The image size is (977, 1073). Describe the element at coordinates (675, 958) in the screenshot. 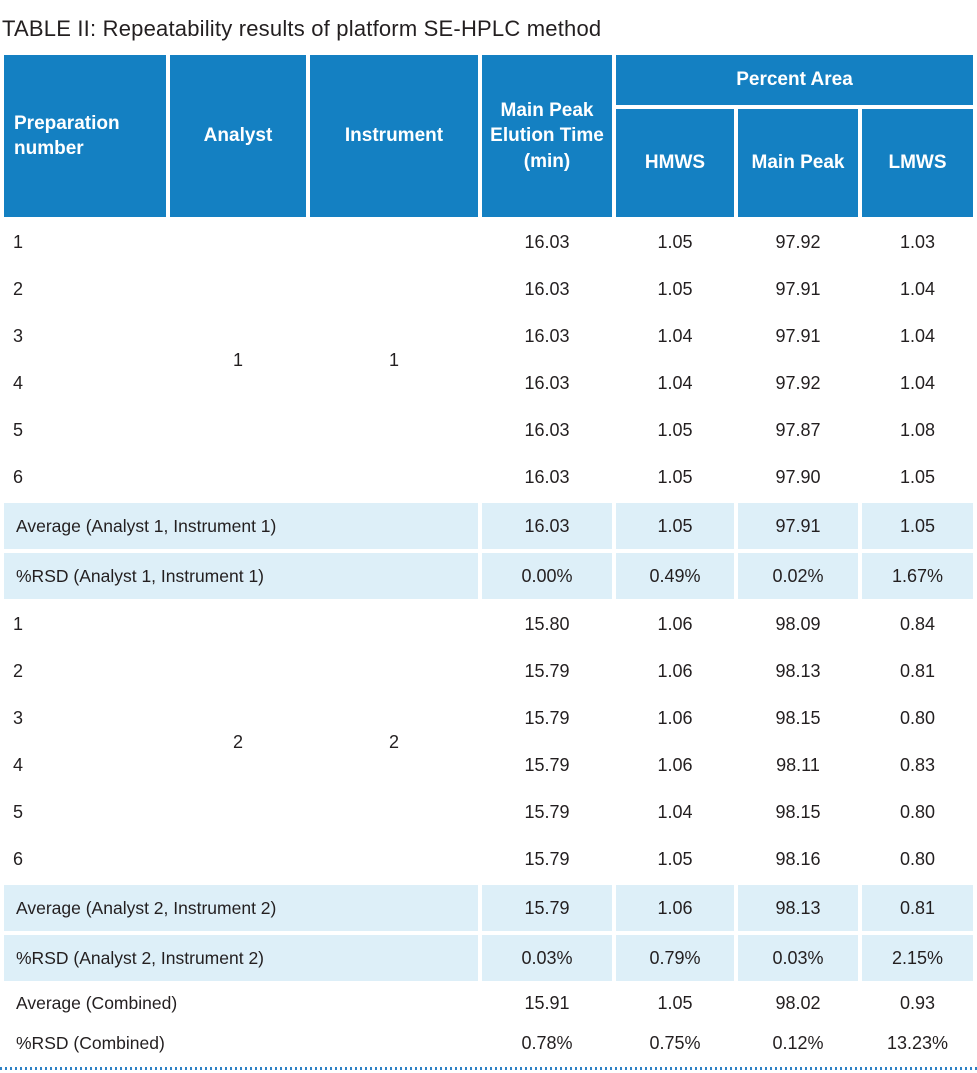

I see `hmws-value-cell: 0.79%` at that location.